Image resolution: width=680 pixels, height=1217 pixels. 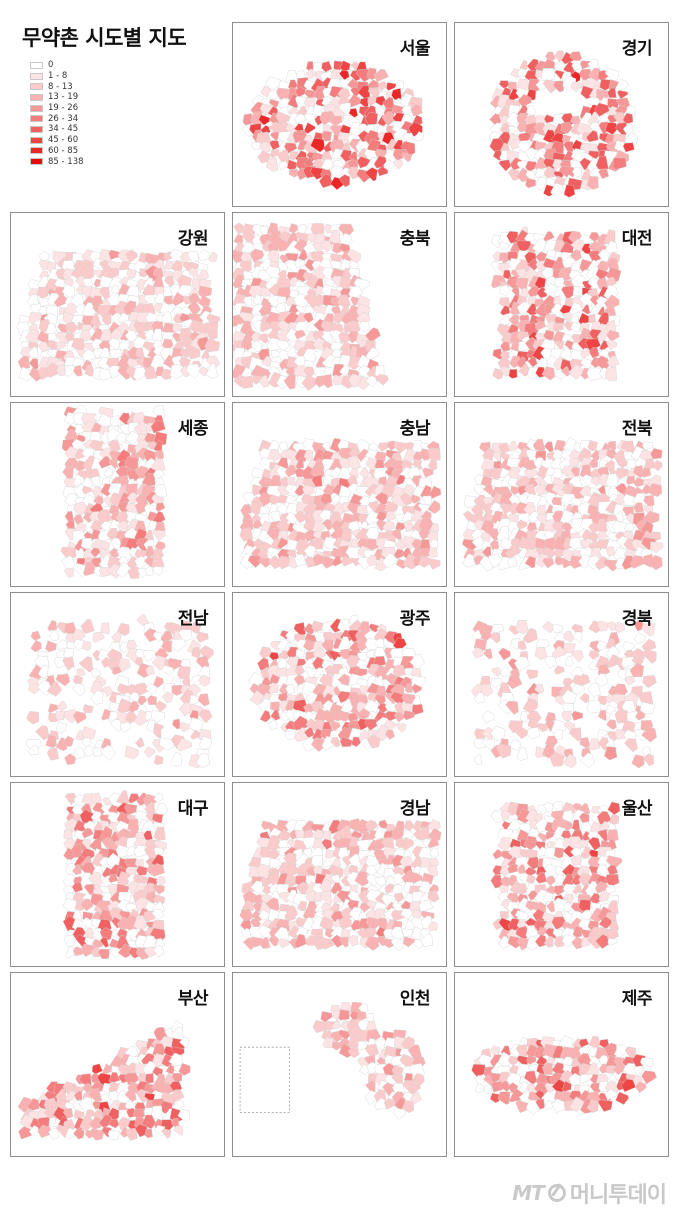 I want to click on watermark-logo: MT 머니투데이, so click(x=589, y=1193).